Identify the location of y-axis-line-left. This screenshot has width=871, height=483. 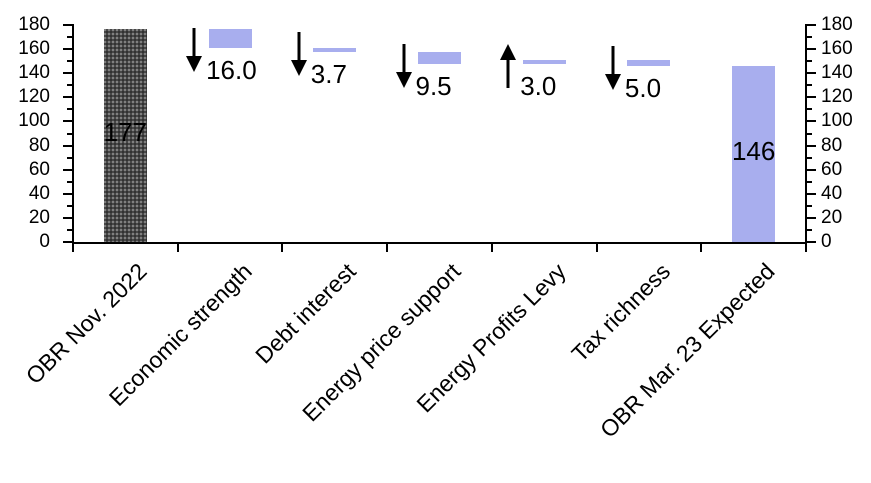
(73, 134).